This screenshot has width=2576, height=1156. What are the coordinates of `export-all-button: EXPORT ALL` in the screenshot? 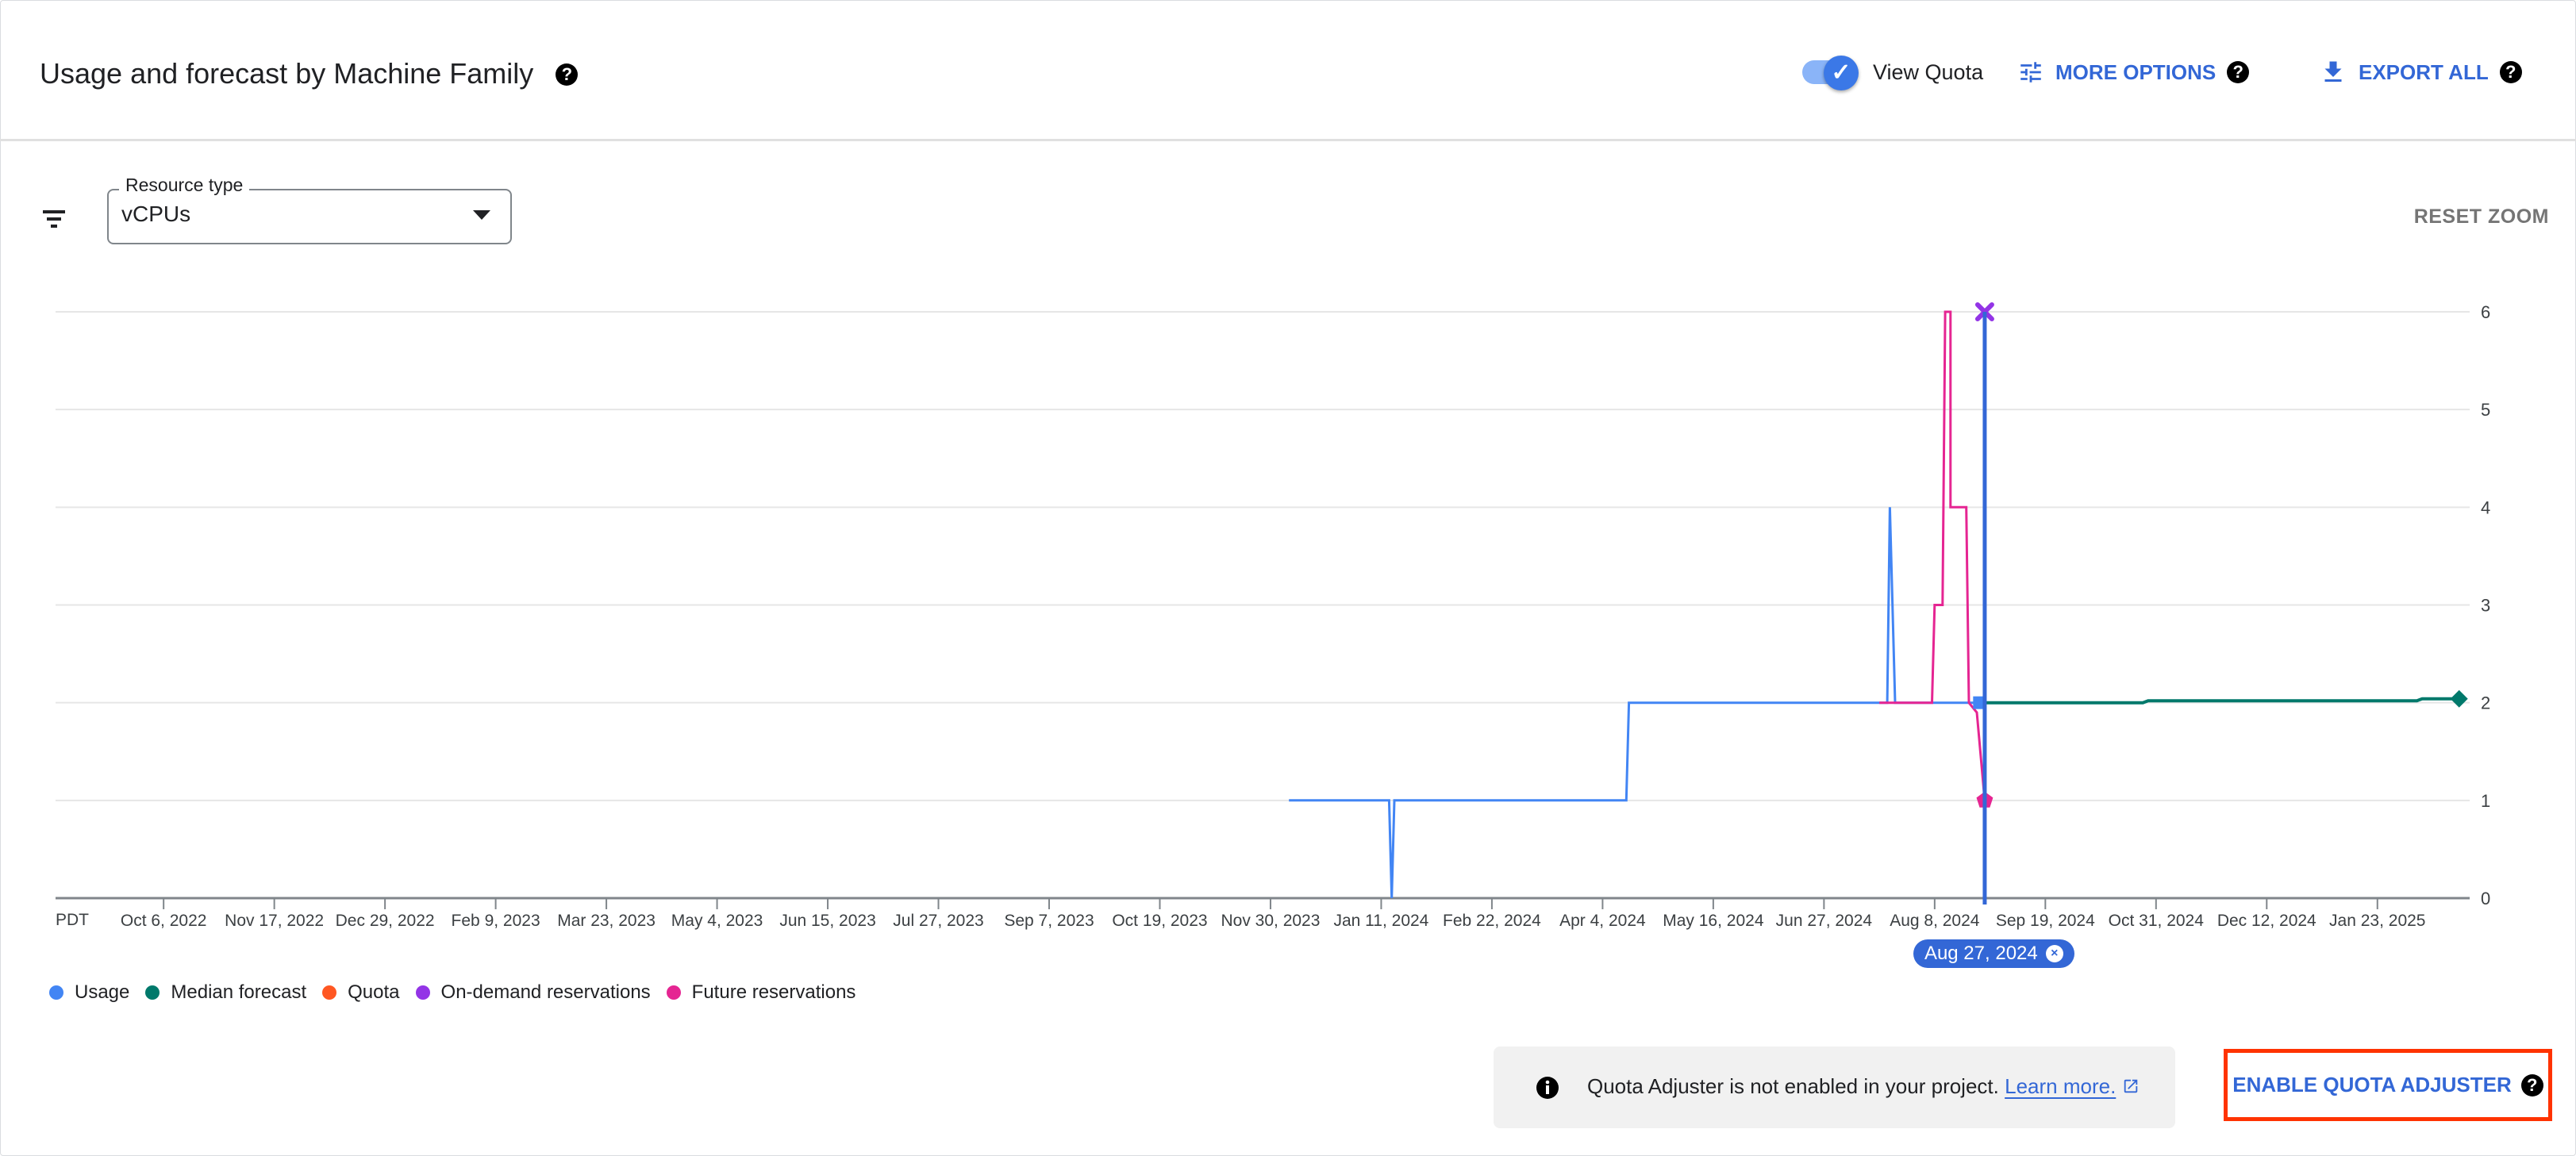 It's located at (2424, 72).